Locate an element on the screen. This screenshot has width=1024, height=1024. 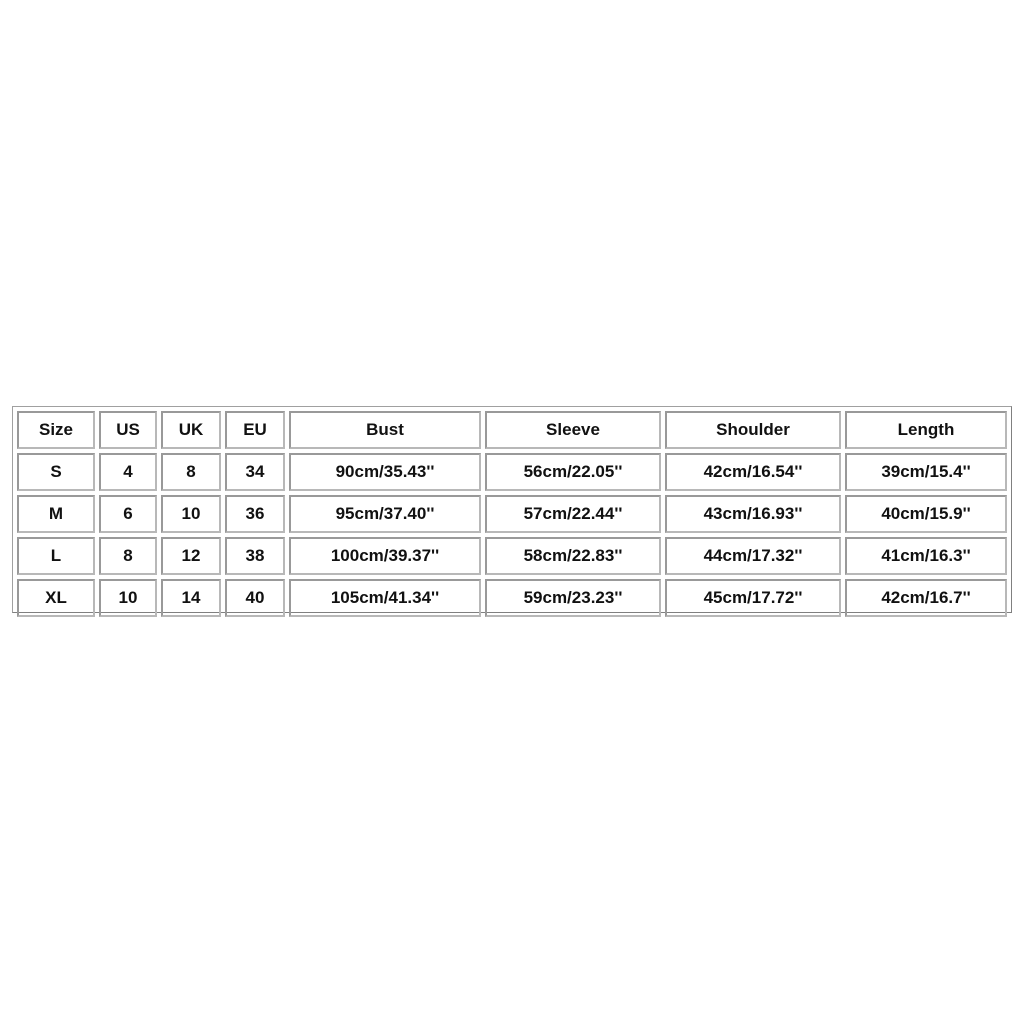
table-cell: 100cm/39.37'' is located at coordinates (385, 556).